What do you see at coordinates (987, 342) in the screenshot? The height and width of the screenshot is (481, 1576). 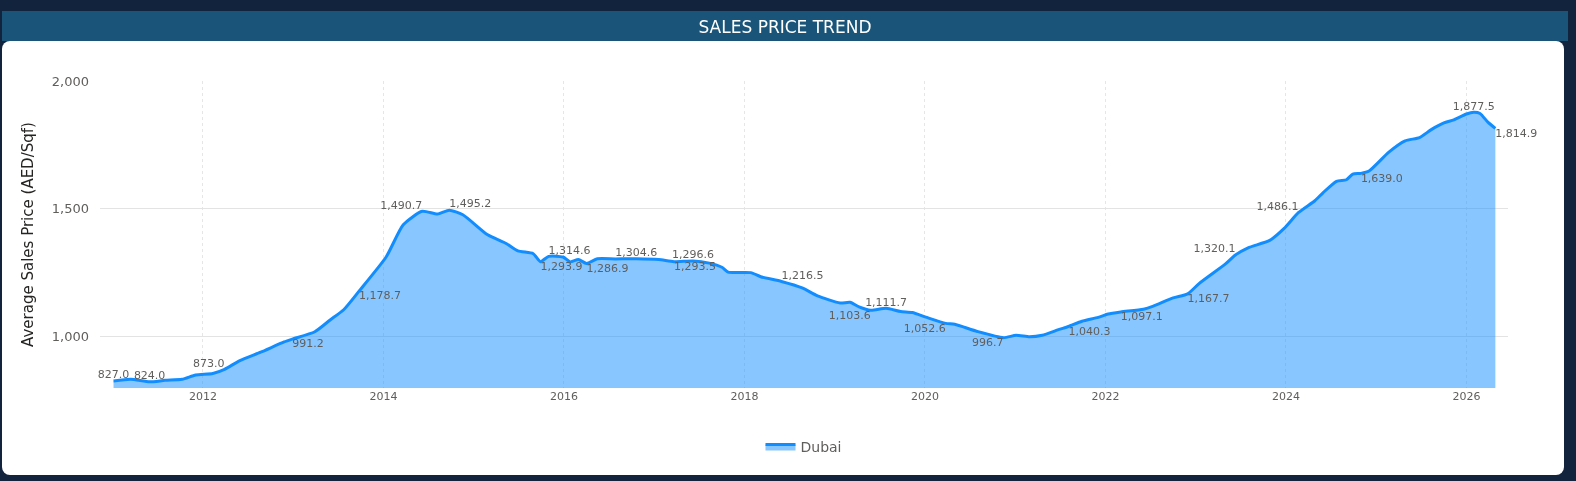 I see `data-label: 996.7` at bounding box center [987, 342].